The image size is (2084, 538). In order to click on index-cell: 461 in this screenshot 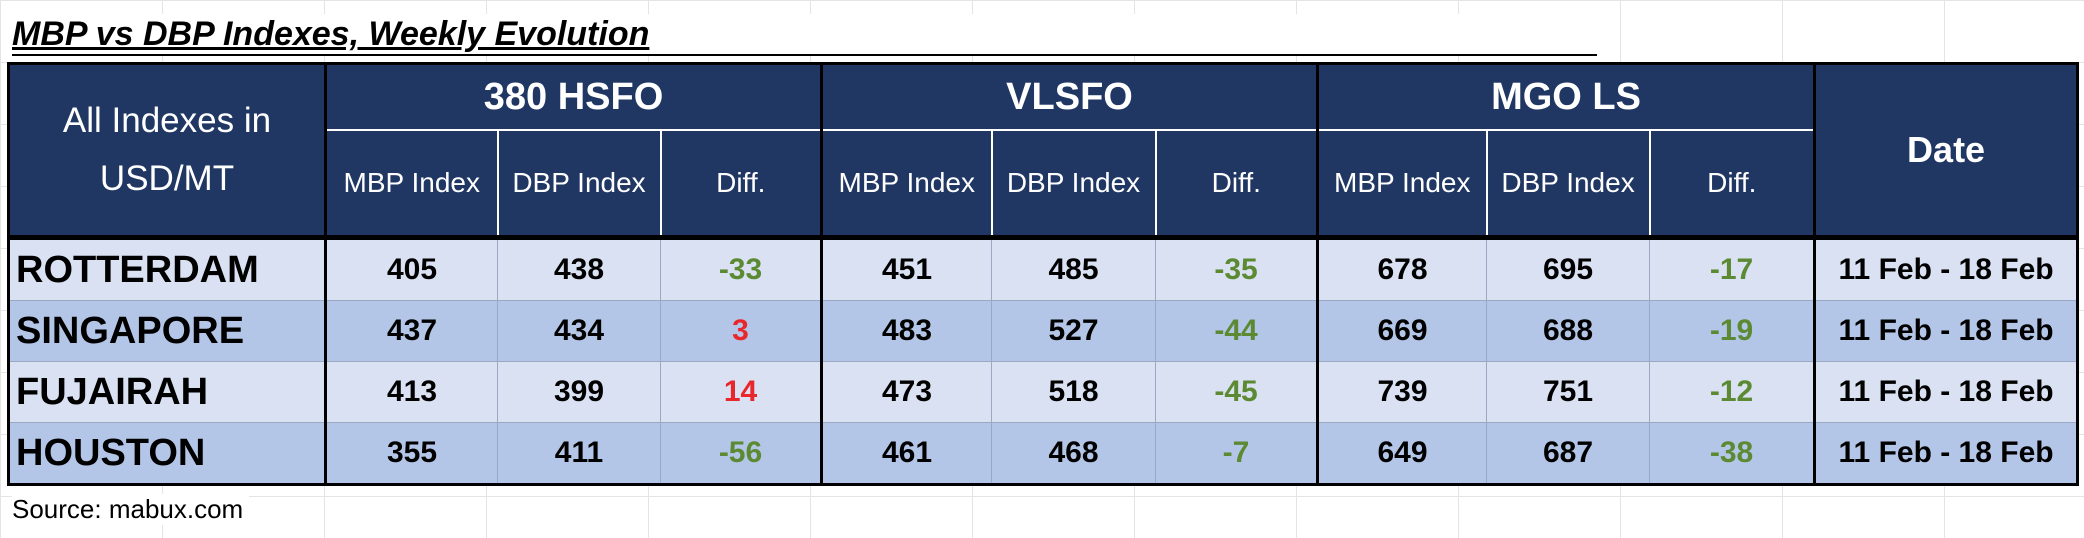, I will do `click(906, 453)`.